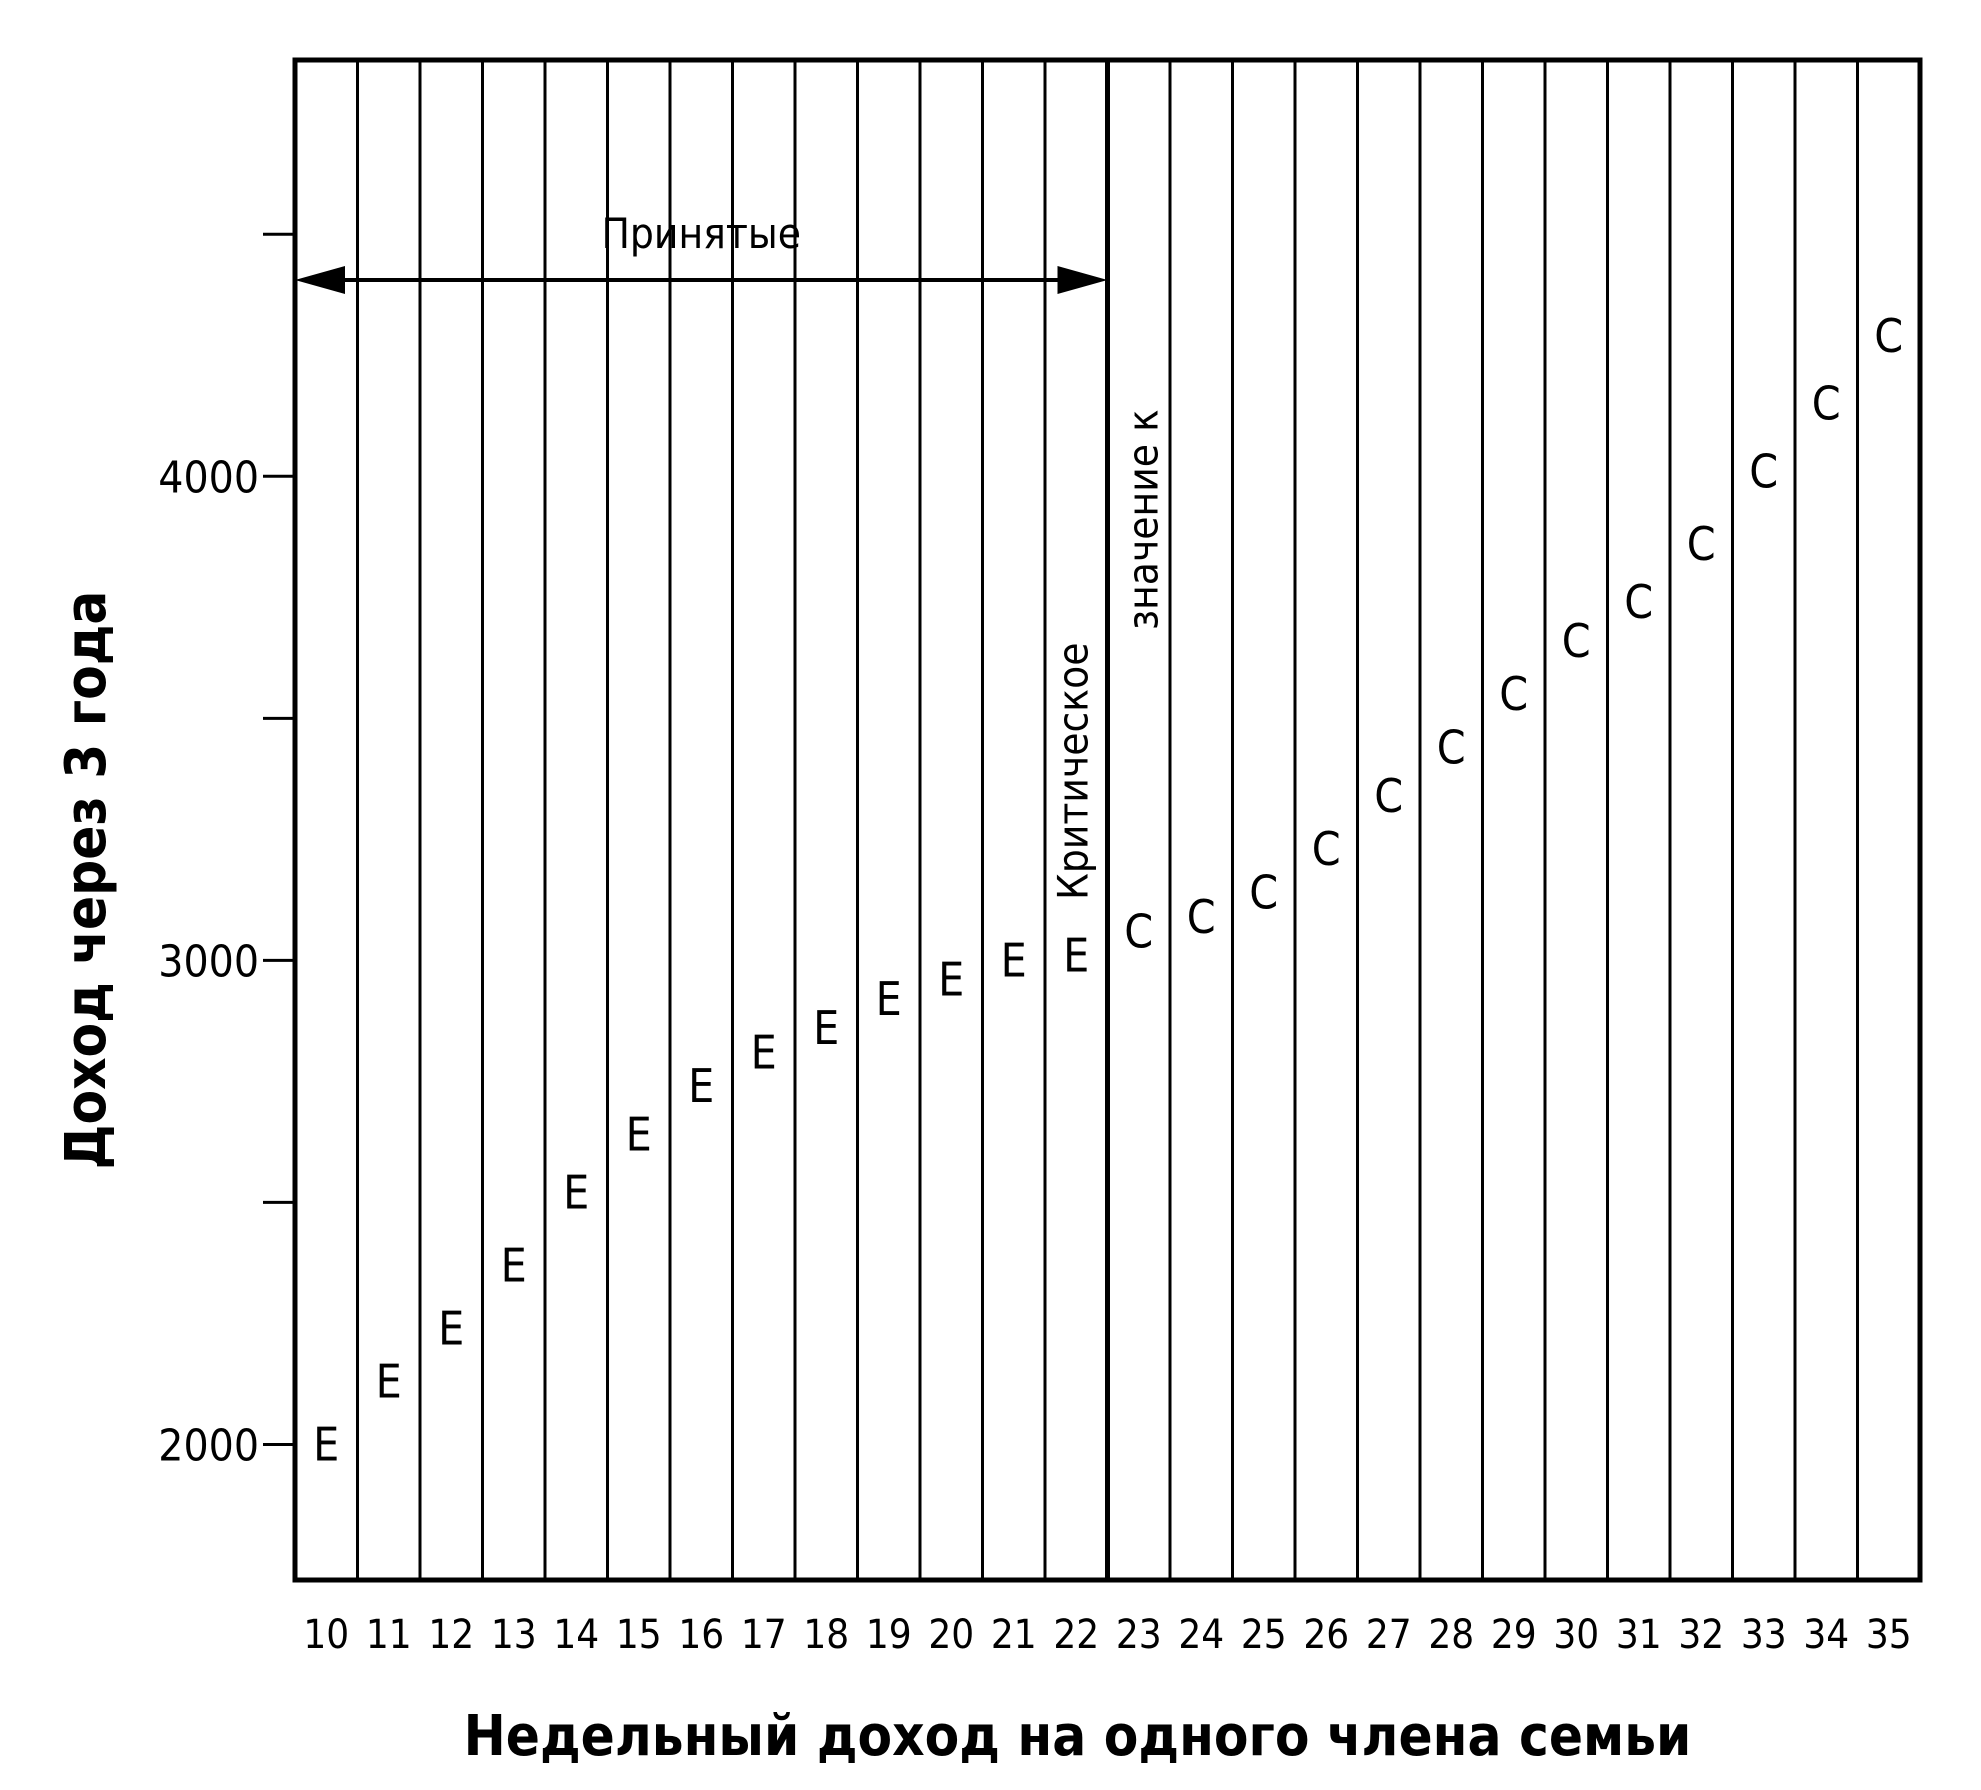 This screenshot has width=1981, height=1790. What do you see at coordinates (1078, 1736) in the screenshot?
I see `x-axis-title: Недельный доход на одного члена семьи` at bounding box center [1078, 1736].